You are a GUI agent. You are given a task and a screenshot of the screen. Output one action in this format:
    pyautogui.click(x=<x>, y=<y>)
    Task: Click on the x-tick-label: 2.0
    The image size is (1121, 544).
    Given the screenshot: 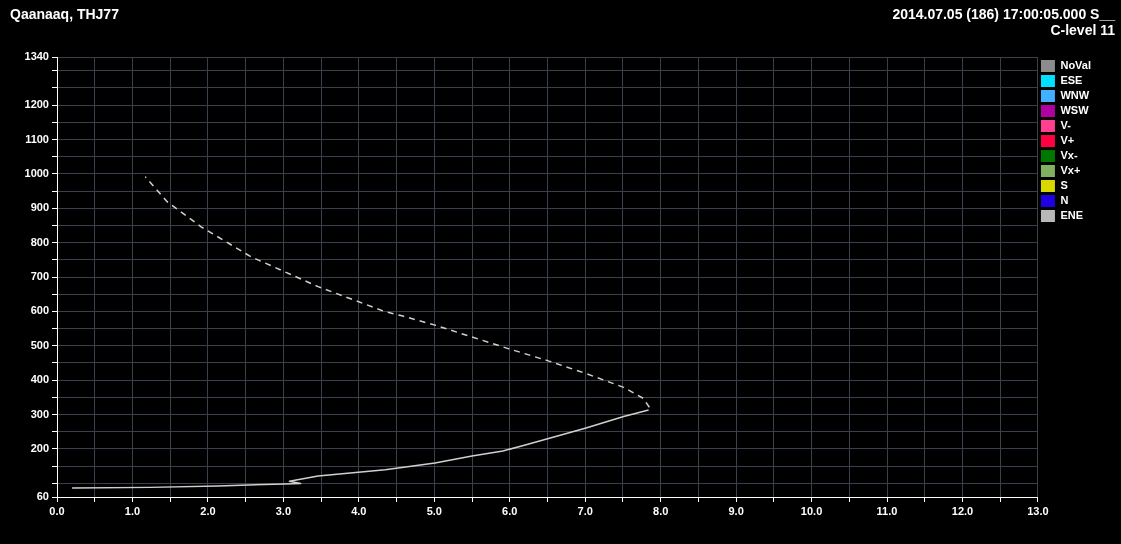 What is the action you would take?
    pyautogui.click(x=208, y=510)
    